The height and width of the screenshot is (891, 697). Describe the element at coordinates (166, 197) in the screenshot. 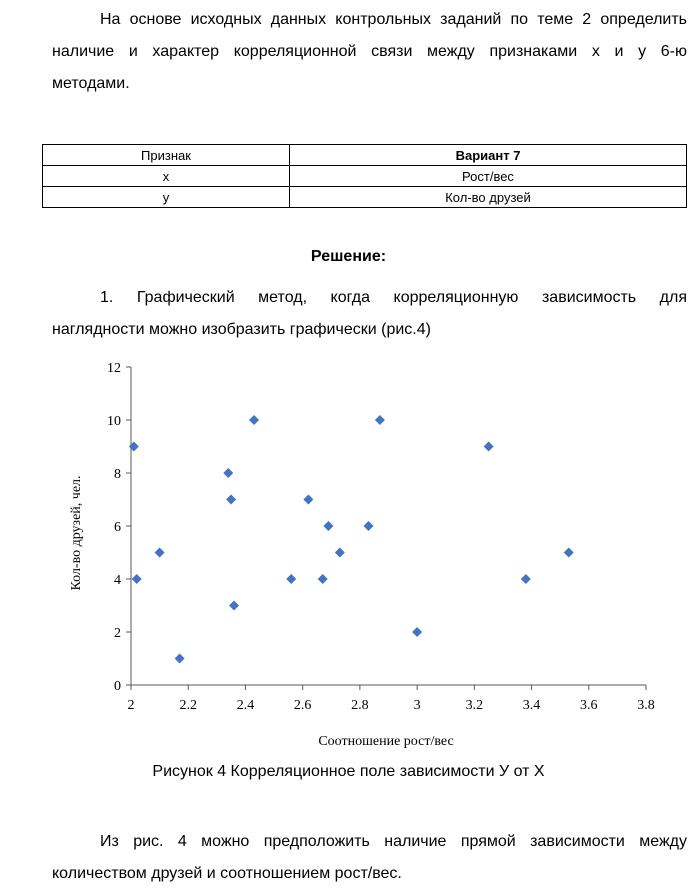

I see `table-cell: y` at that location.